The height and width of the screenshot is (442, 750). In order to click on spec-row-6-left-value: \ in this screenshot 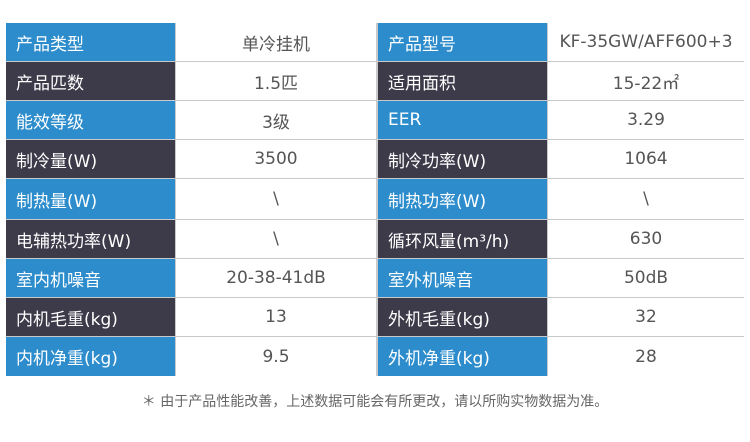, I will do `click(276, 239)`.